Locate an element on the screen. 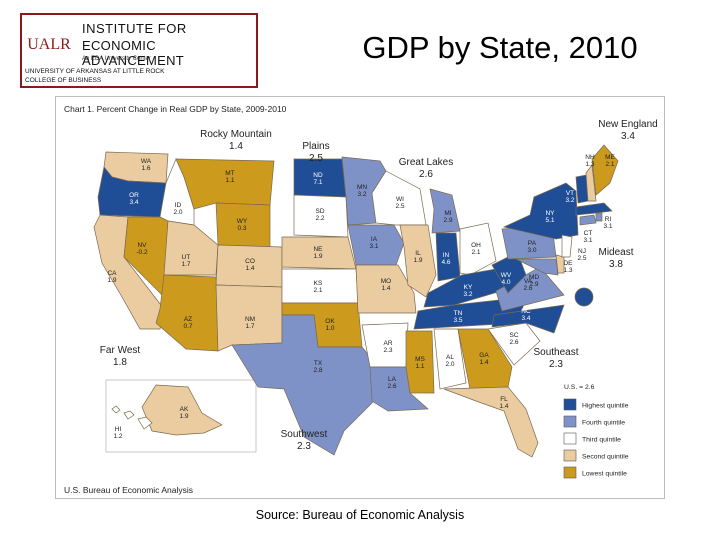 The height and width of the screenshot is (540, 720). legend-swatch-fourth is located at coordinates (570, 421).